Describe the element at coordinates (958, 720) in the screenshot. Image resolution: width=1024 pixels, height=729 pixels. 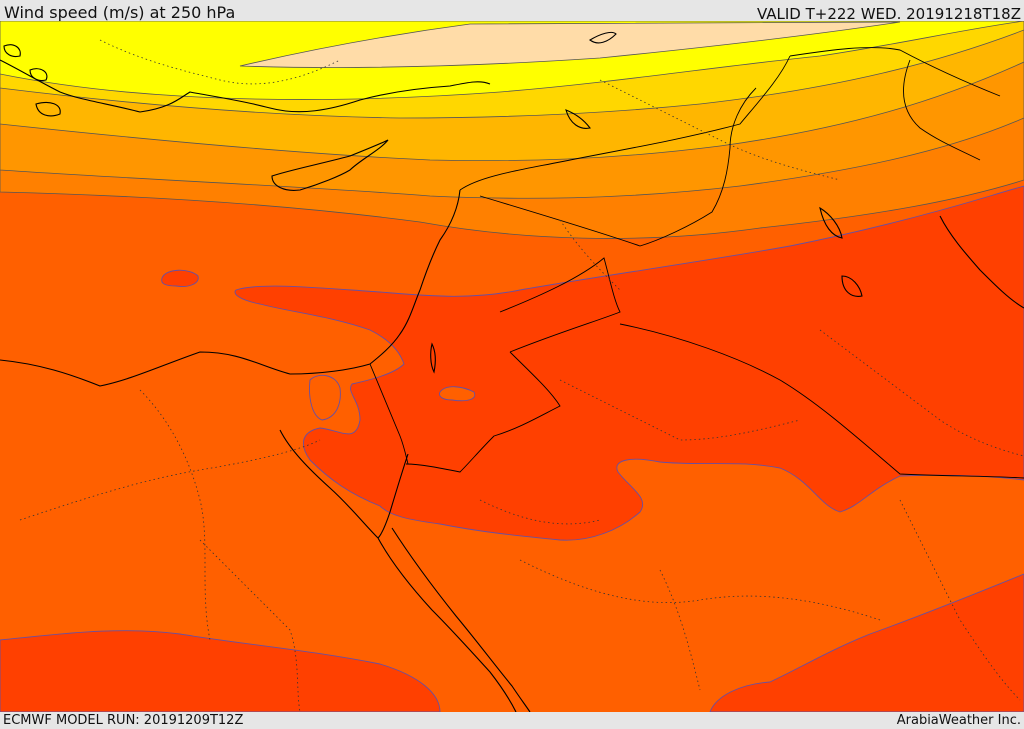
I see `credit-label: ArabiaWeather Inc.` at that location.